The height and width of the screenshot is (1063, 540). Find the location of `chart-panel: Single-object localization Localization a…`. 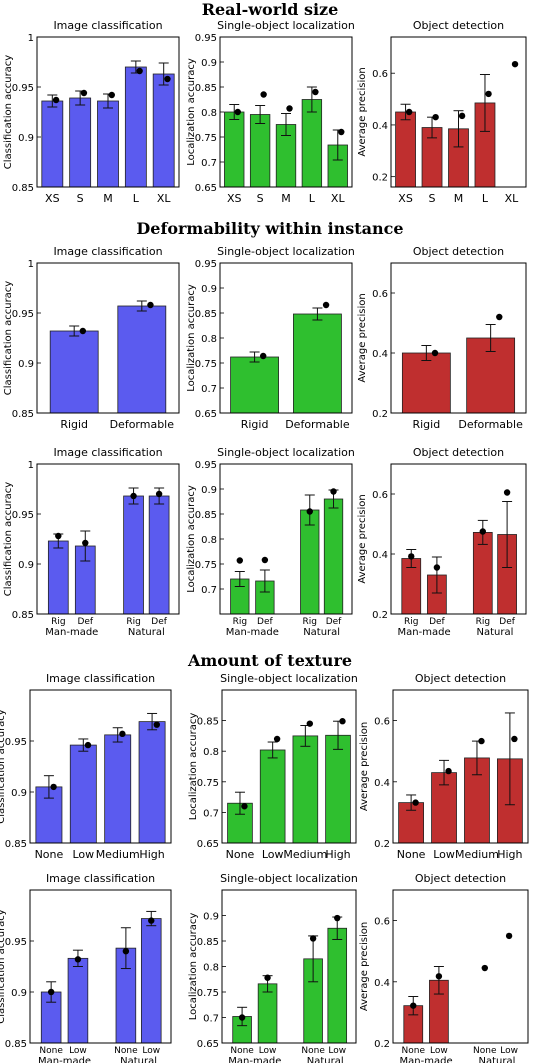

chart-panel: Single-object localization Localization a… is located at coordinates (273, 766).